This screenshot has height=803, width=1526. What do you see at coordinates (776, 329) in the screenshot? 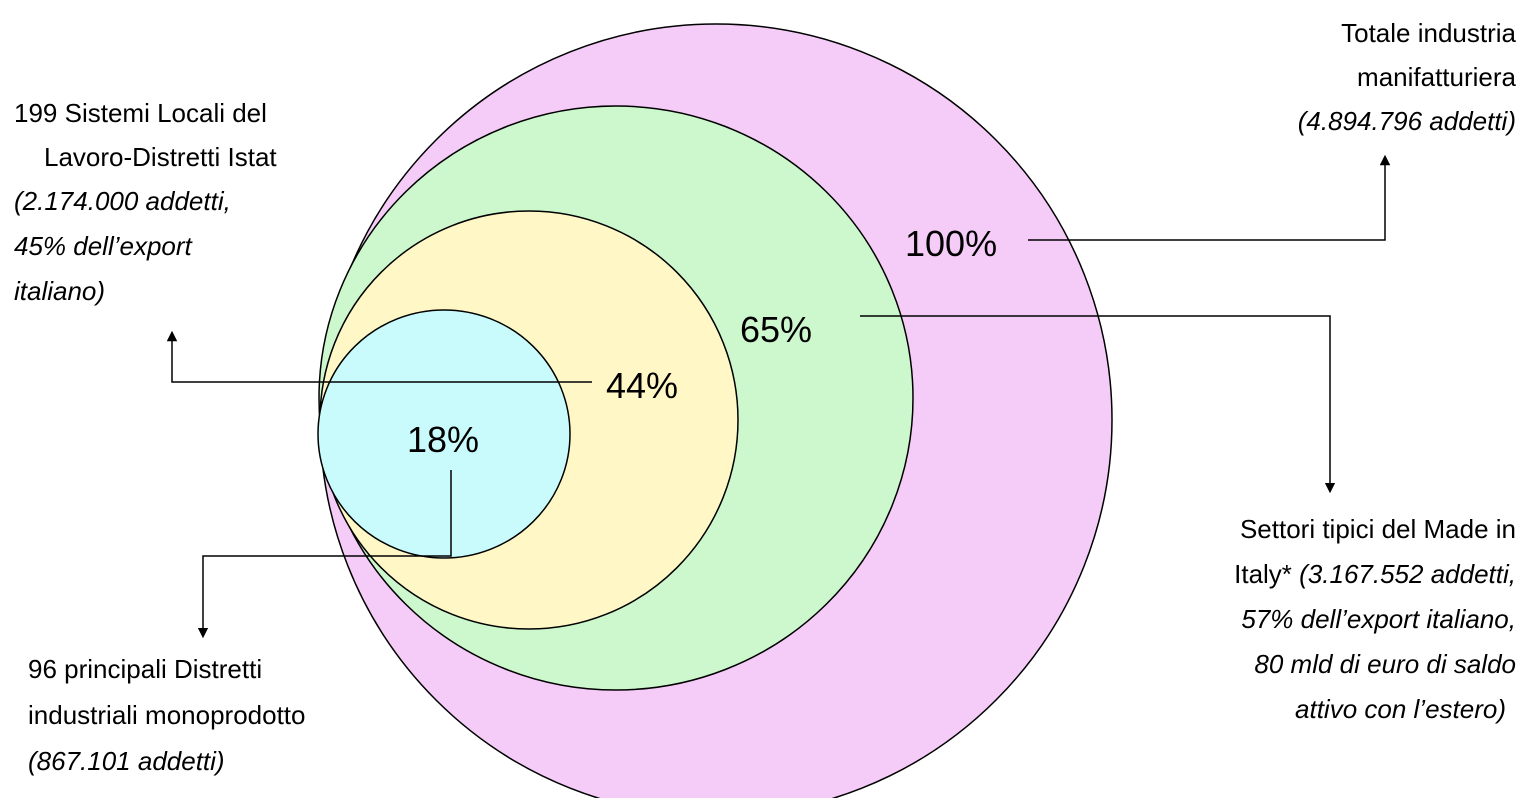
I see `percent-label-made-in-italy: 65%` at bounding box center [776, 329].